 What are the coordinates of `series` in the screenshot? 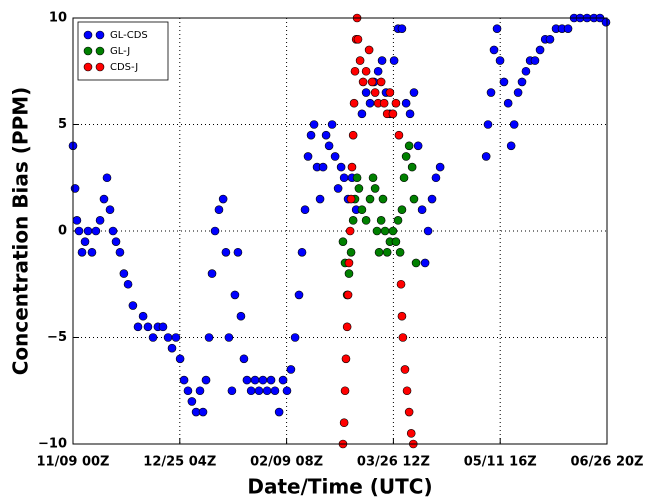 It's located at (378, 231).